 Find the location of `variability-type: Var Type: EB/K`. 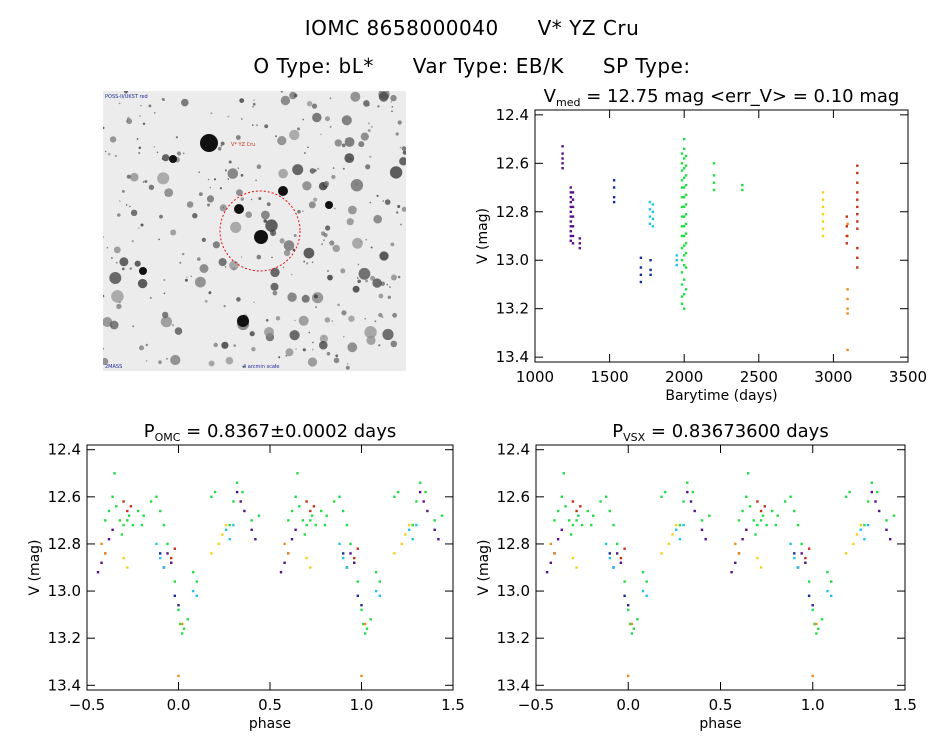

variability-type: Var Type: EB/K is located at coordinates (488, 66).